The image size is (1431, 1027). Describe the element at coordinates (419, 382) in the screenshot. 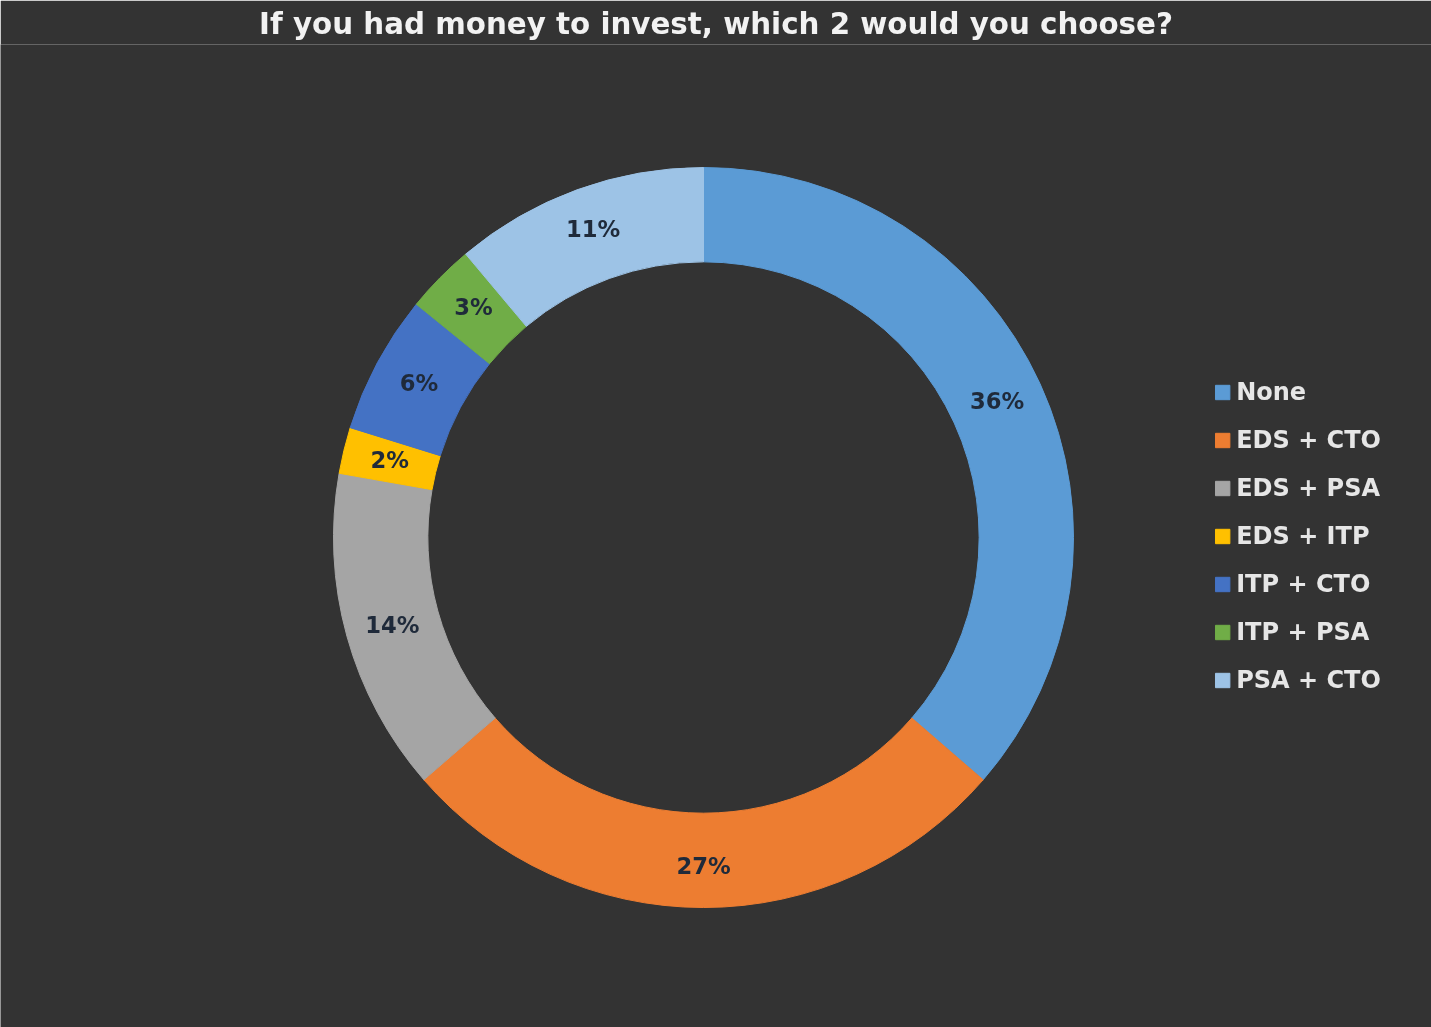

I see `data-label: 6%` at that location.